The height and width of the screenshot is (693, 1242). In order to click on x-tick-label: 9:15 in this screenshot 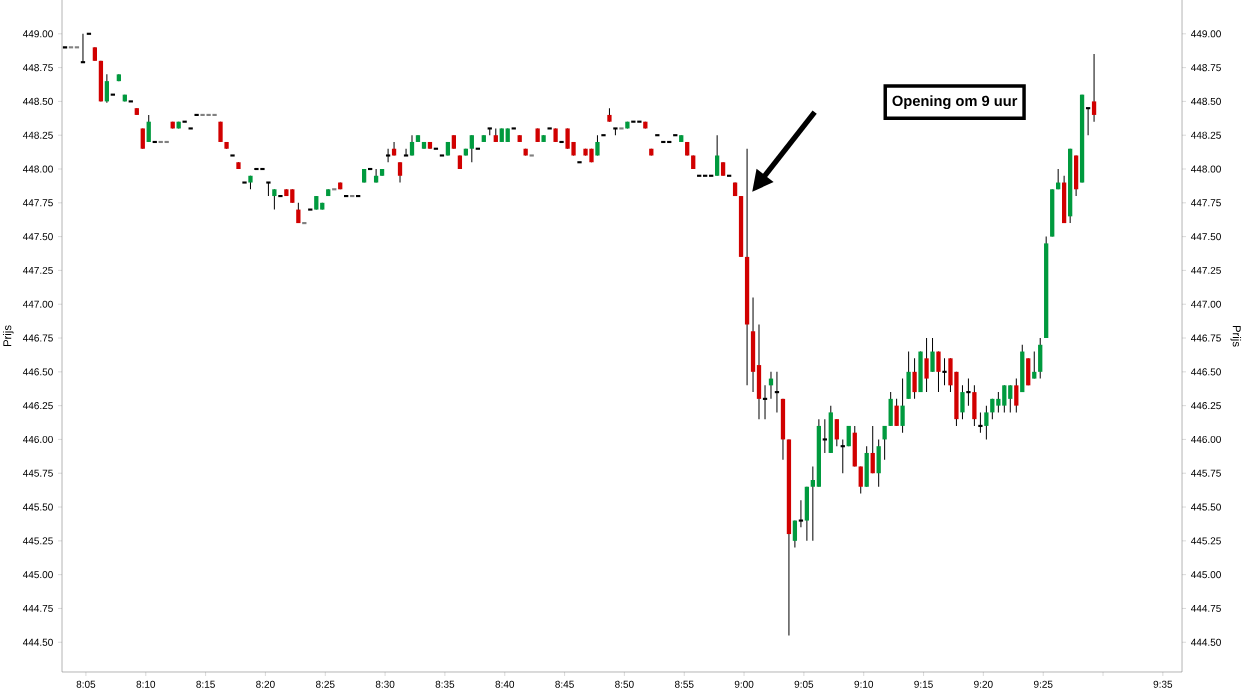, I will do `click(923, 684)`.